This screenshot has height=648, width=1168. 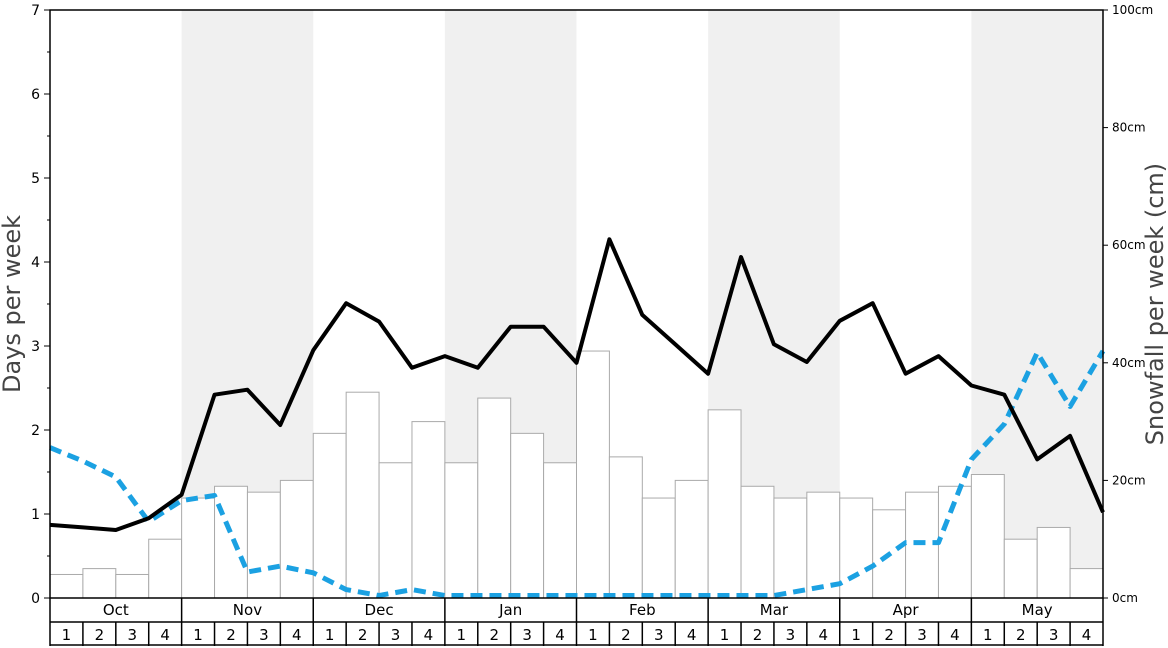 I want to click on month-label: Dec, so click(x=379, y=610).